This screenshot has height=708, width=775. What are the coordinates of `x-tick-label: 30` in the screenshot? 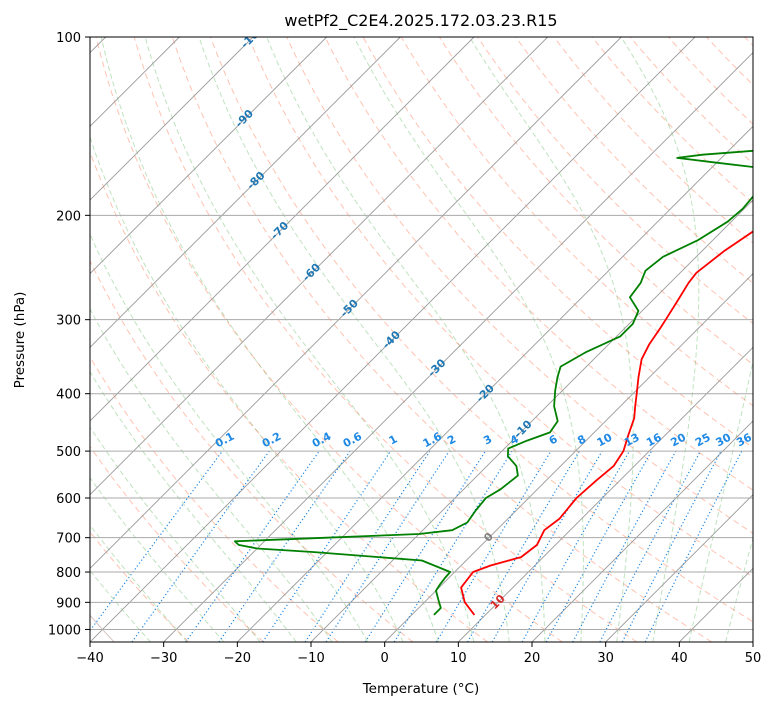 It's located at (605, 658).